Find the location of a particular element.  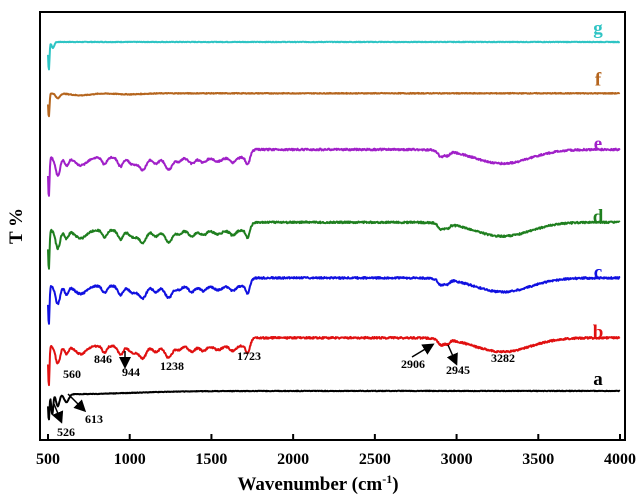

series-line-f is located at coordinates (334, 104).